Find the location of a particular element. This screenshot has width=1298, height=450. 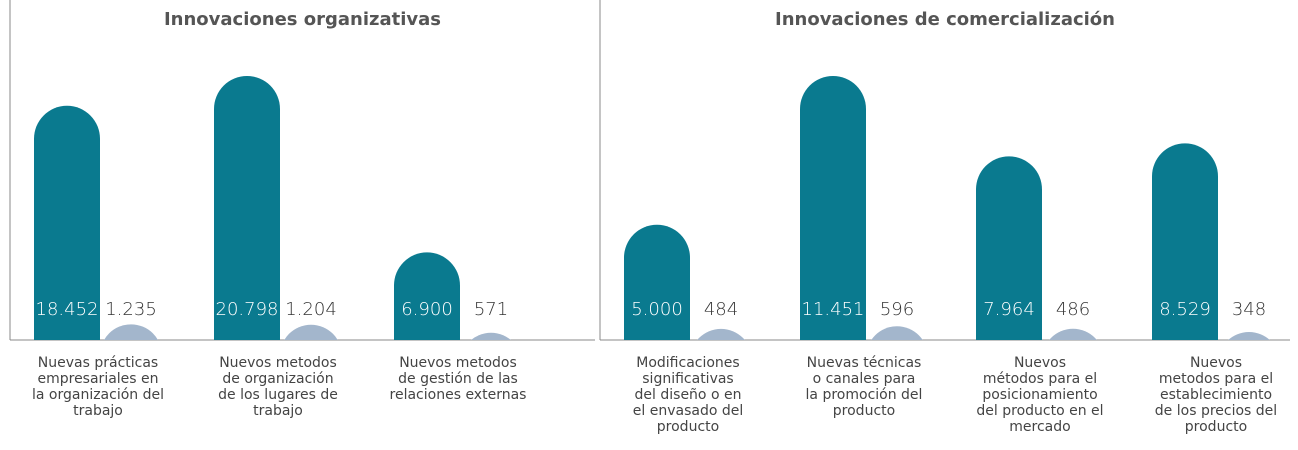

chart-title: Innovaciones de comercialización is located at coordinates (945, 19).